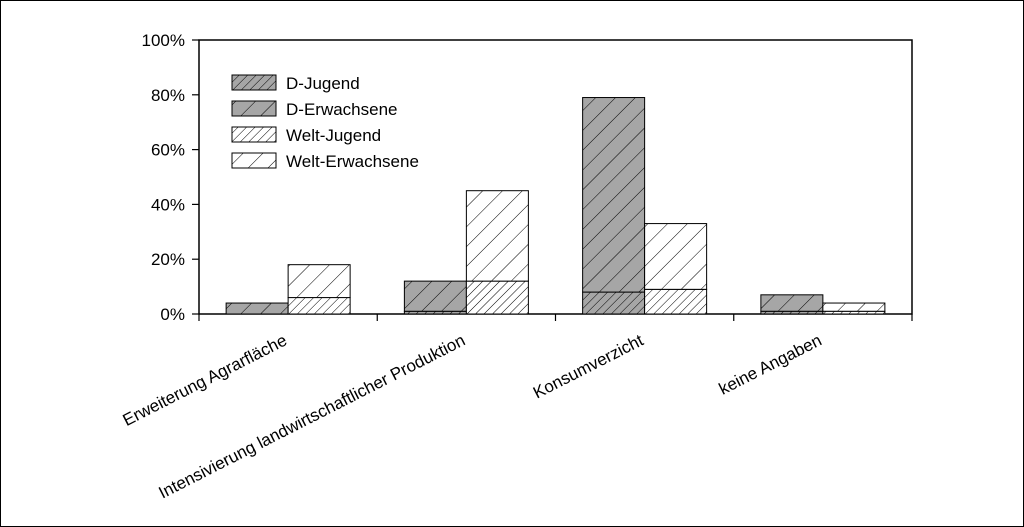  What do you see at coordinates (588, 367) in the screenshot?
I see `x-category-label: Konsumverzicht` at bounding box center [588, 367].